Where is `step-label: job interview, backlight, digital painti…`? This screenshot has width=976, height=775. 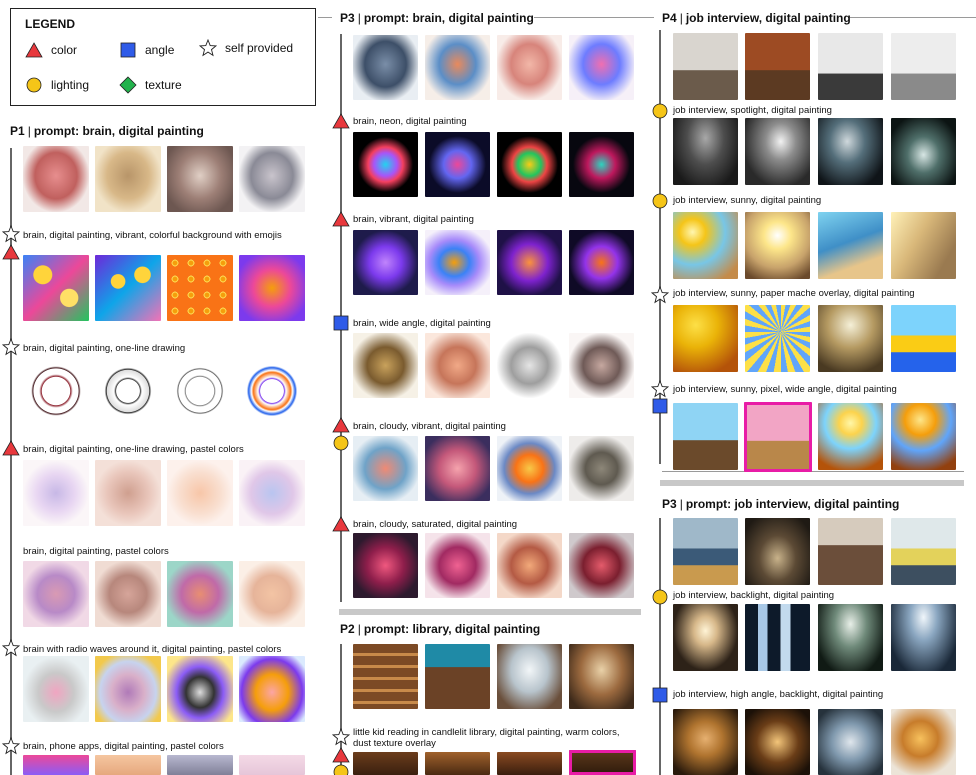
step-label: job interview, backlight, digital painti… is located at coordinates (754, 595).